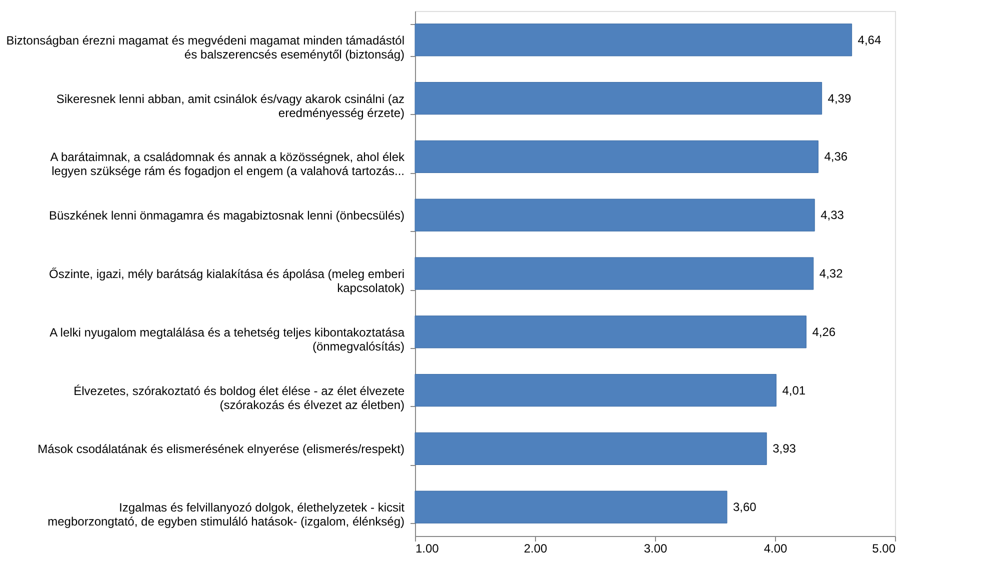 The image size is (984, 566). Describe the element at coordinates (840, 98) in the screenshot. I see `data-label: 4,39` at that location.